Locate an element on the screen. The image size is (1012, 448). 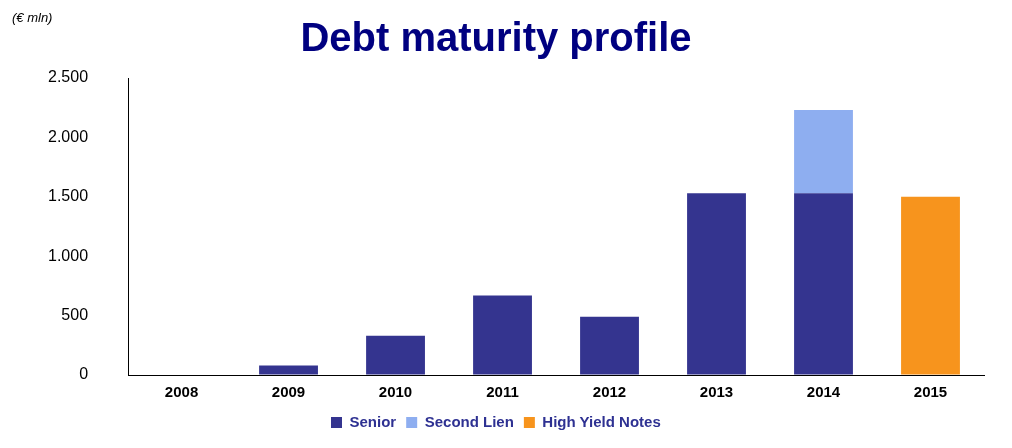
x-tick-label: 2014 is located at coordinates (823, 392).